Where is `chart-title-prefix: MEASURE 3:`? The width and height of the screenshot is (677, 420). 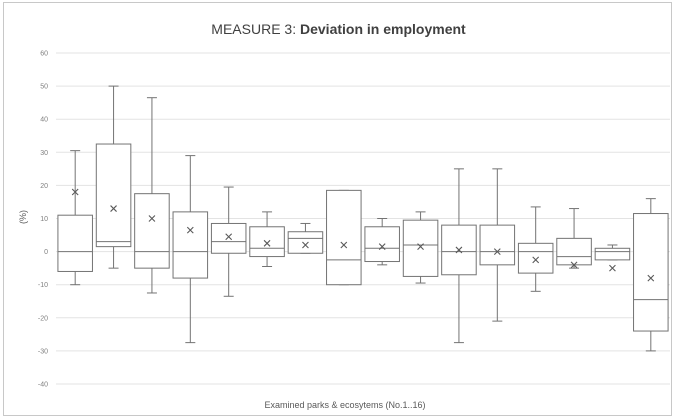 chart-title-prefix: MEASURE 3: is located at coordinates (255, 29).